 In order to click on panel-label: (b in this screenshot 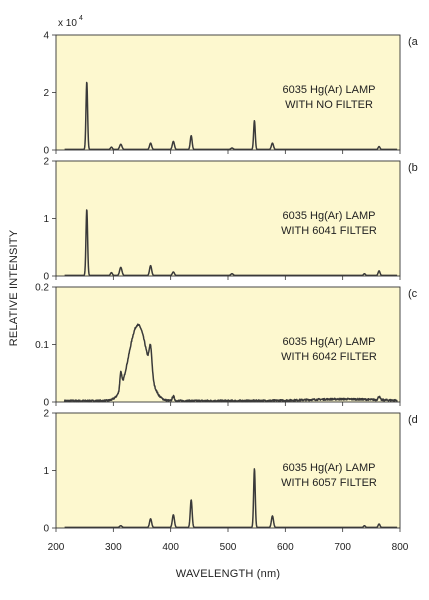, I will do `click(413, 168)`.